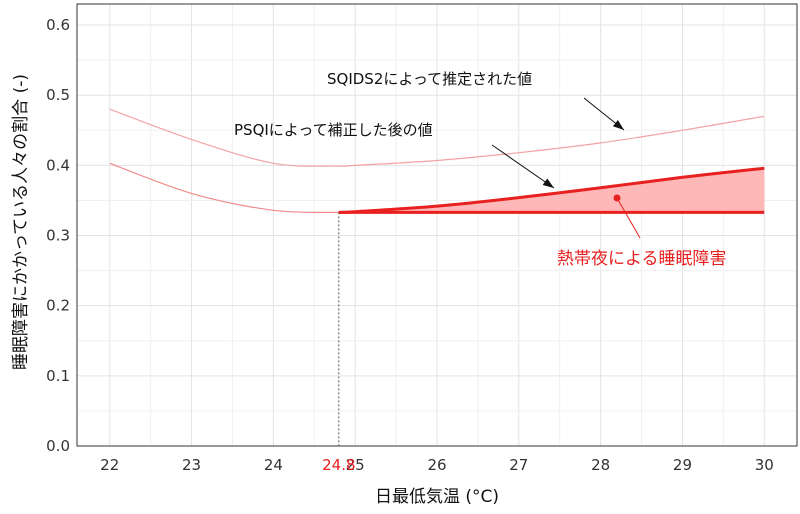 This screenshot has width=800, height=514. I want to click on sqids2-arrow-head, so click(618, 125).